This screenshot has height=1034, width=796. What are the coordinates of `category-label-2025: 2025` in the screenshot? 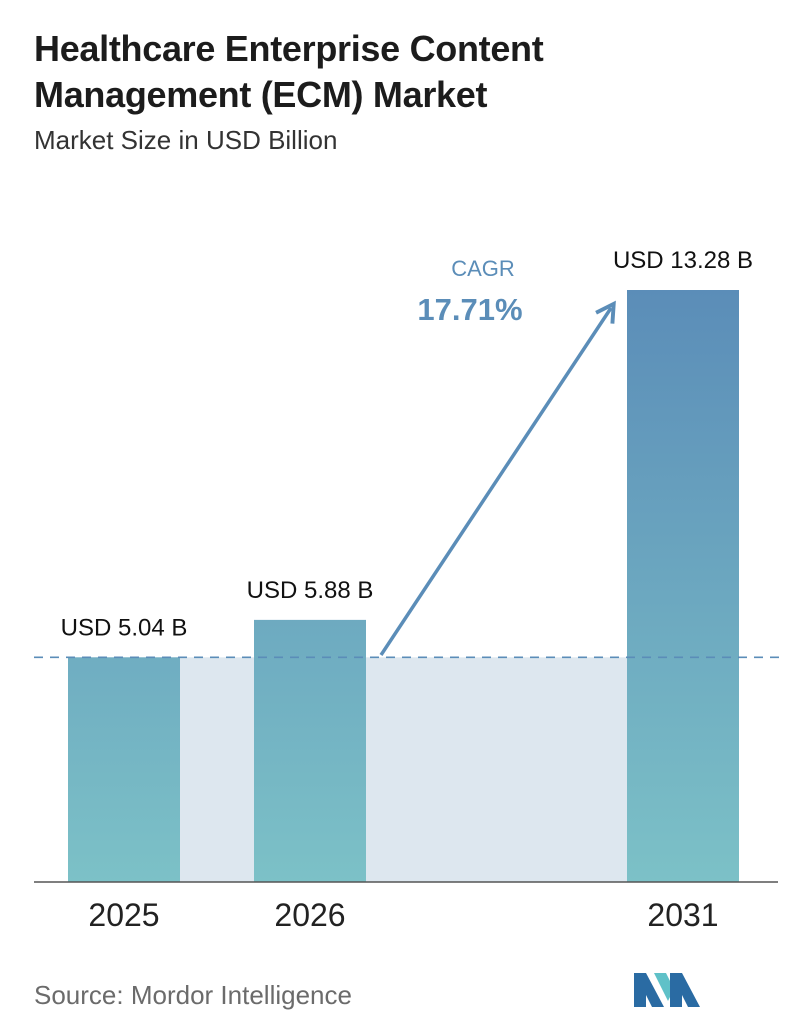 It's located at (123, 915).